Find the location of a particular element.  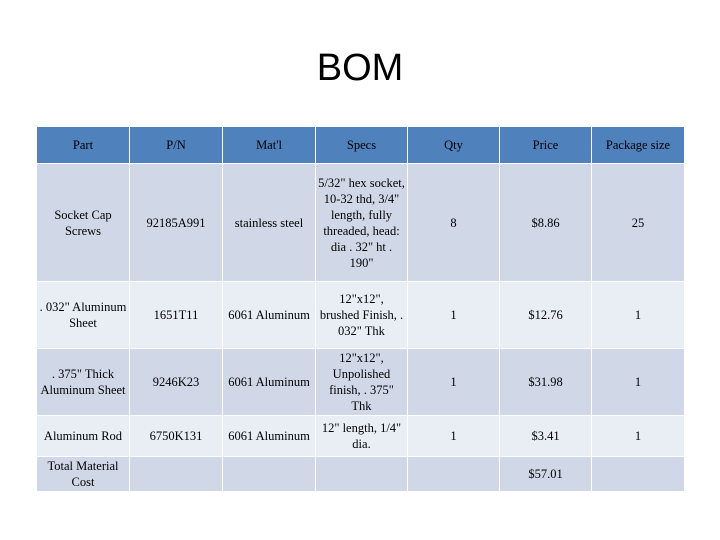

column-header-price: Price is located at coordinates (545, 145).